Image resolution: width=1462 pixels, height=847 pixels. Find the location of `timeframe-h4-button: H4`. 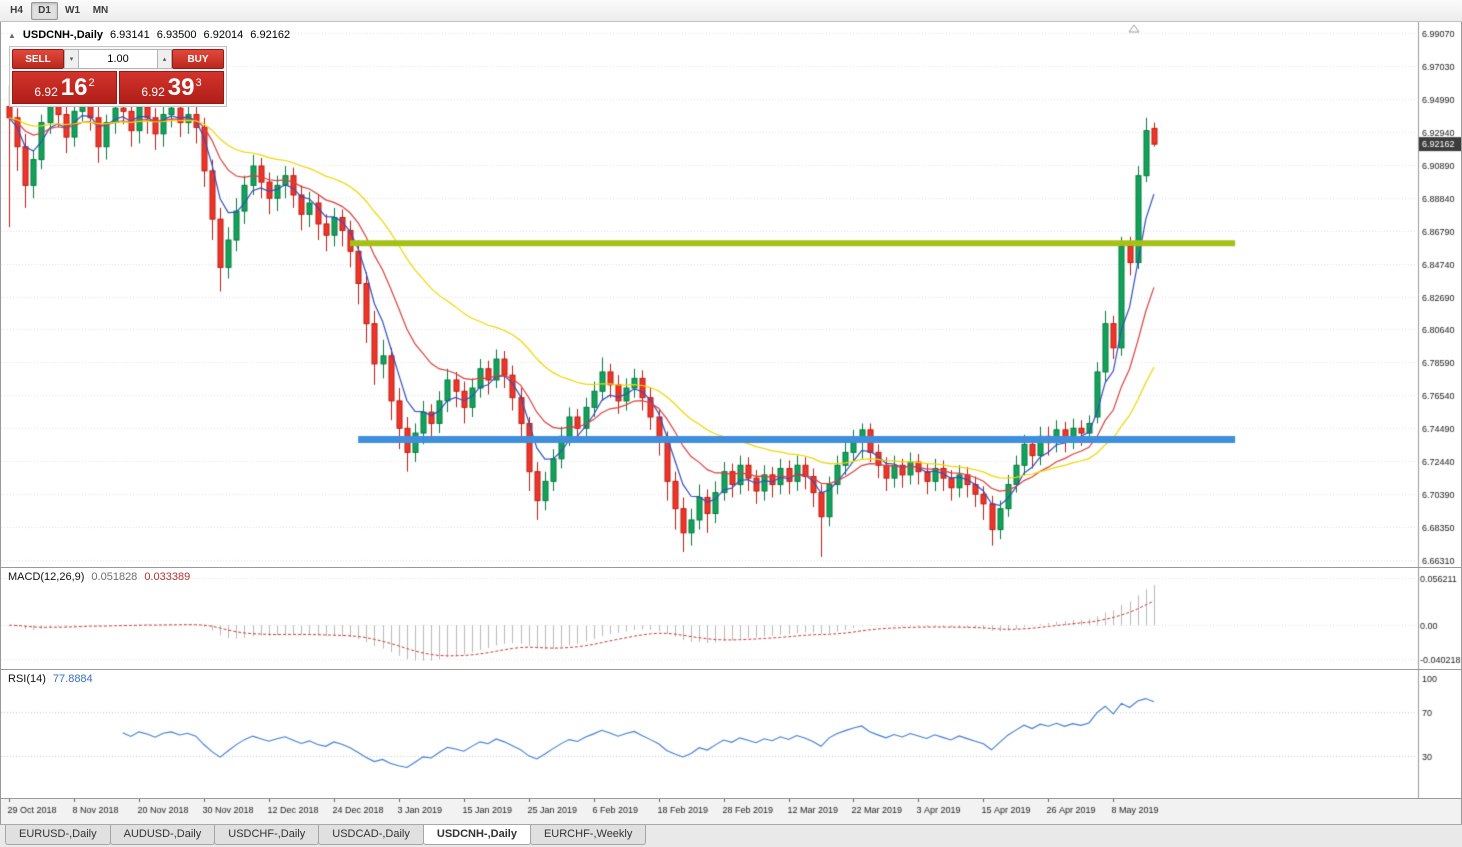

timeframe-h4-button: H4 is located at coordinates (16, 11).